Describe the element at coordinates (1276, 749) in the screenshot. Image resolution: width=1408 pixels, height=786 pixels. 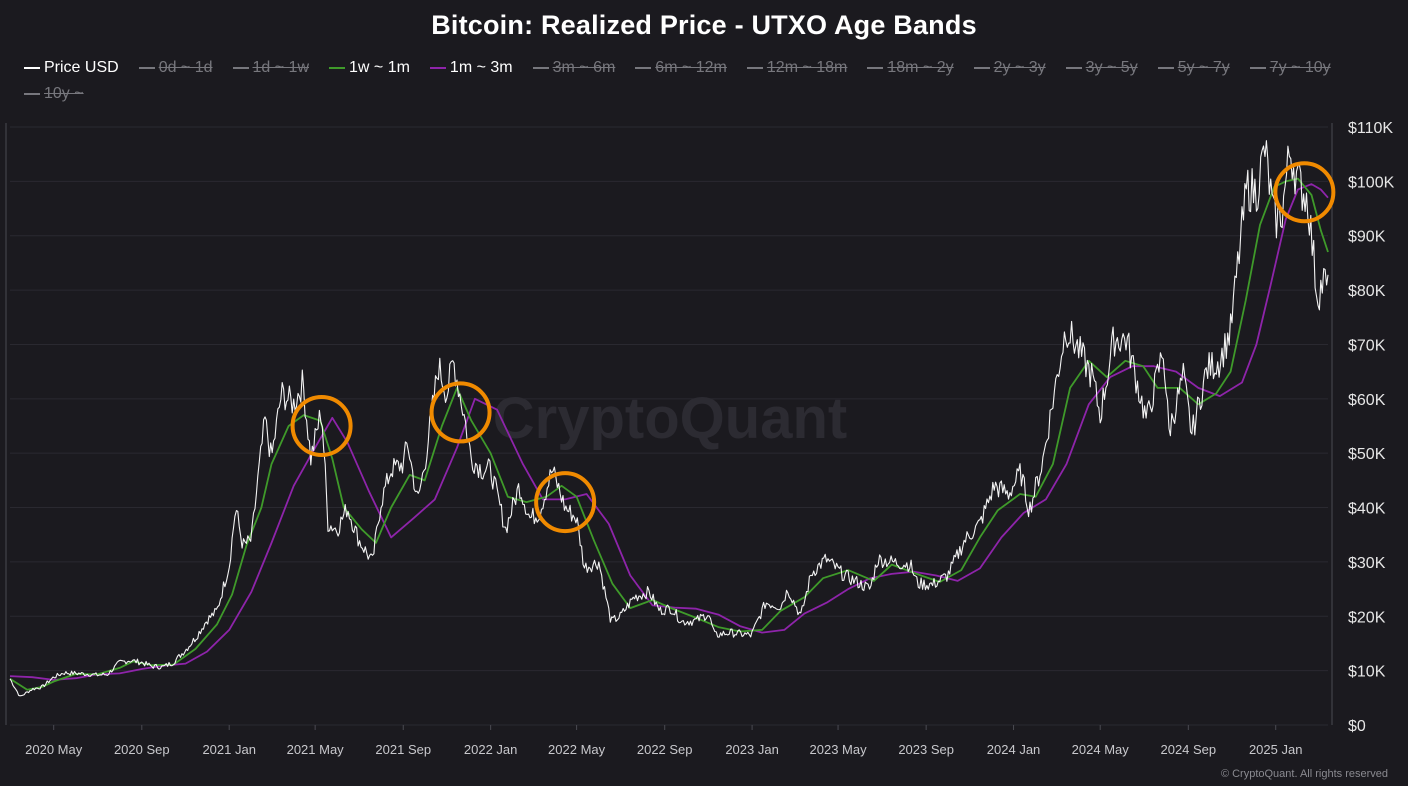
I see `x-tick-label: 2025 Jan` at that location.